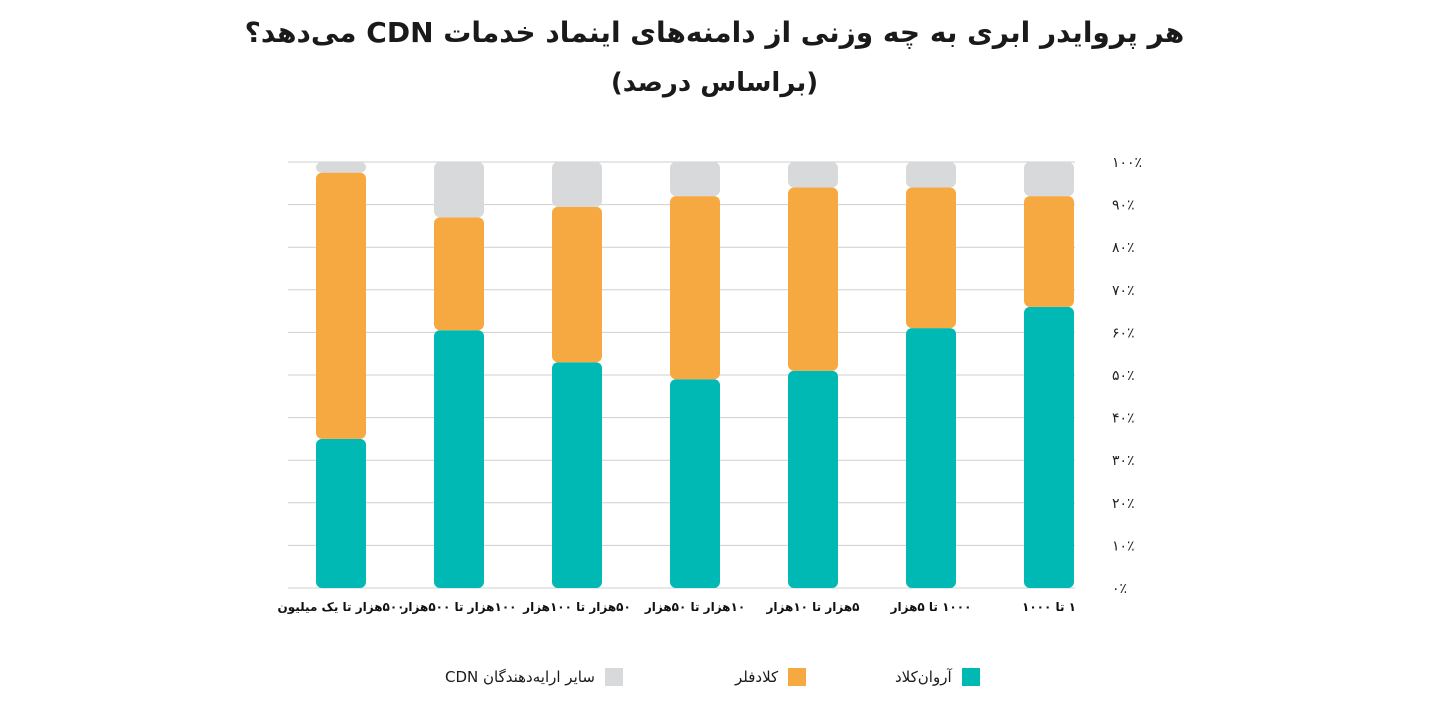 This screenshot has height=714, width=1429. What do you see at coordinates (931, 258) in the screenshot?
I see `bar-segment-s1-c1` at bounding box center [931, 258].